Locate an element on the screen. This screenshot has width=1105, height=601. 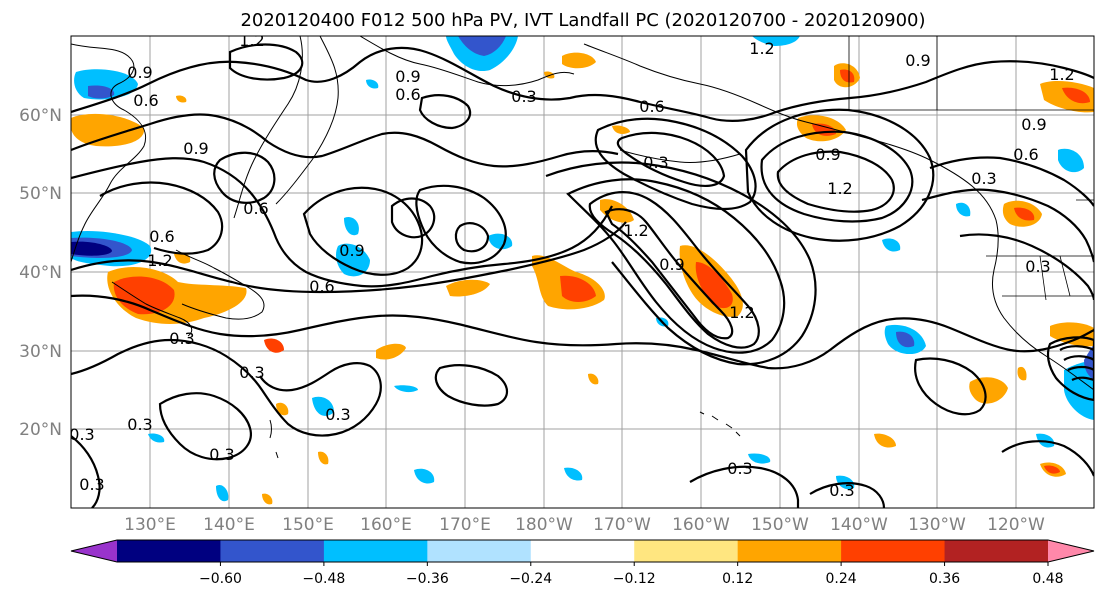
positive-anomaly-south-east is located at coordinates (885, 440).